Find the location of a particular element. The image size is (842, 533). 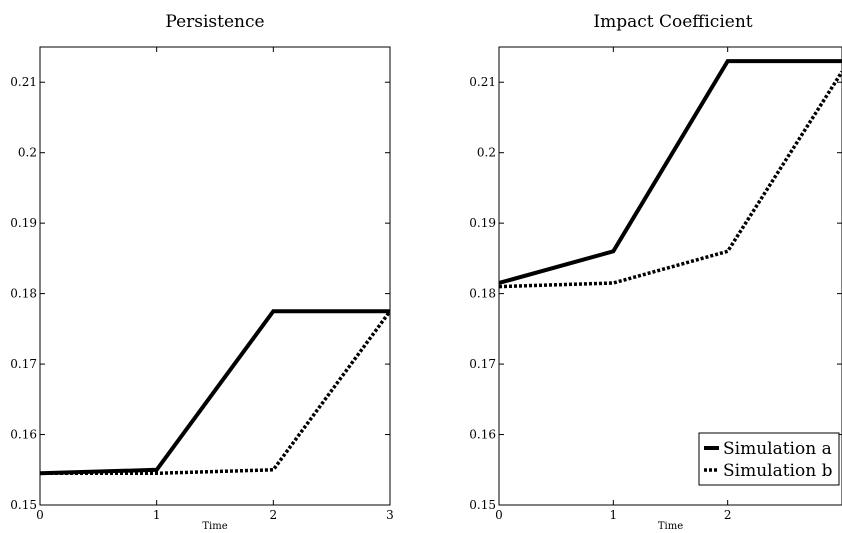

chart-title: Impact Coefficient is located at coordinates (672, 22).